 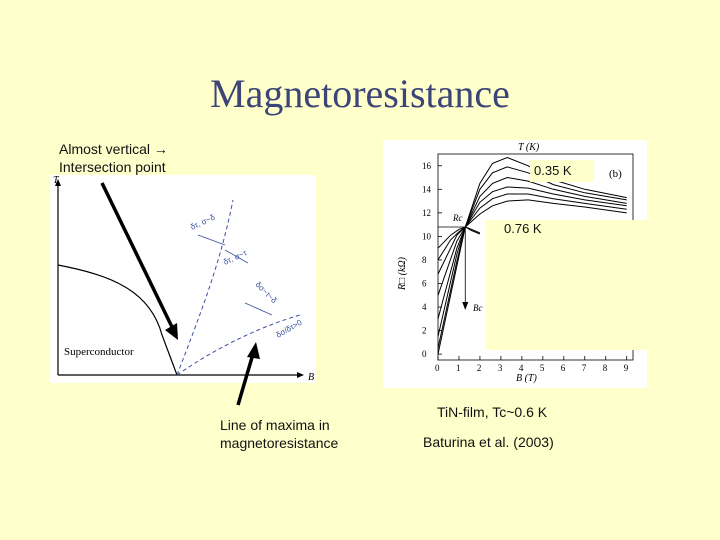 What do you see at coordinates (605, 368) in the screenshot?
I see `x-tick-label: 8` at bounding box center [605, 368].